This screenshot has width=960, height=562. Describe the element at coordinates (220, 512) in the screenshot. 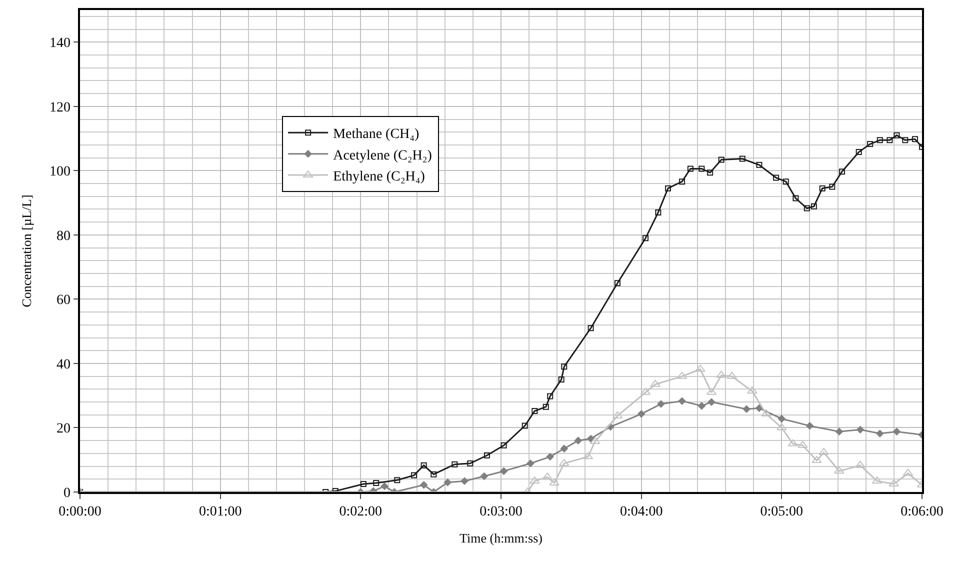

I see `x-tick-label: 0:01:00` at that location.